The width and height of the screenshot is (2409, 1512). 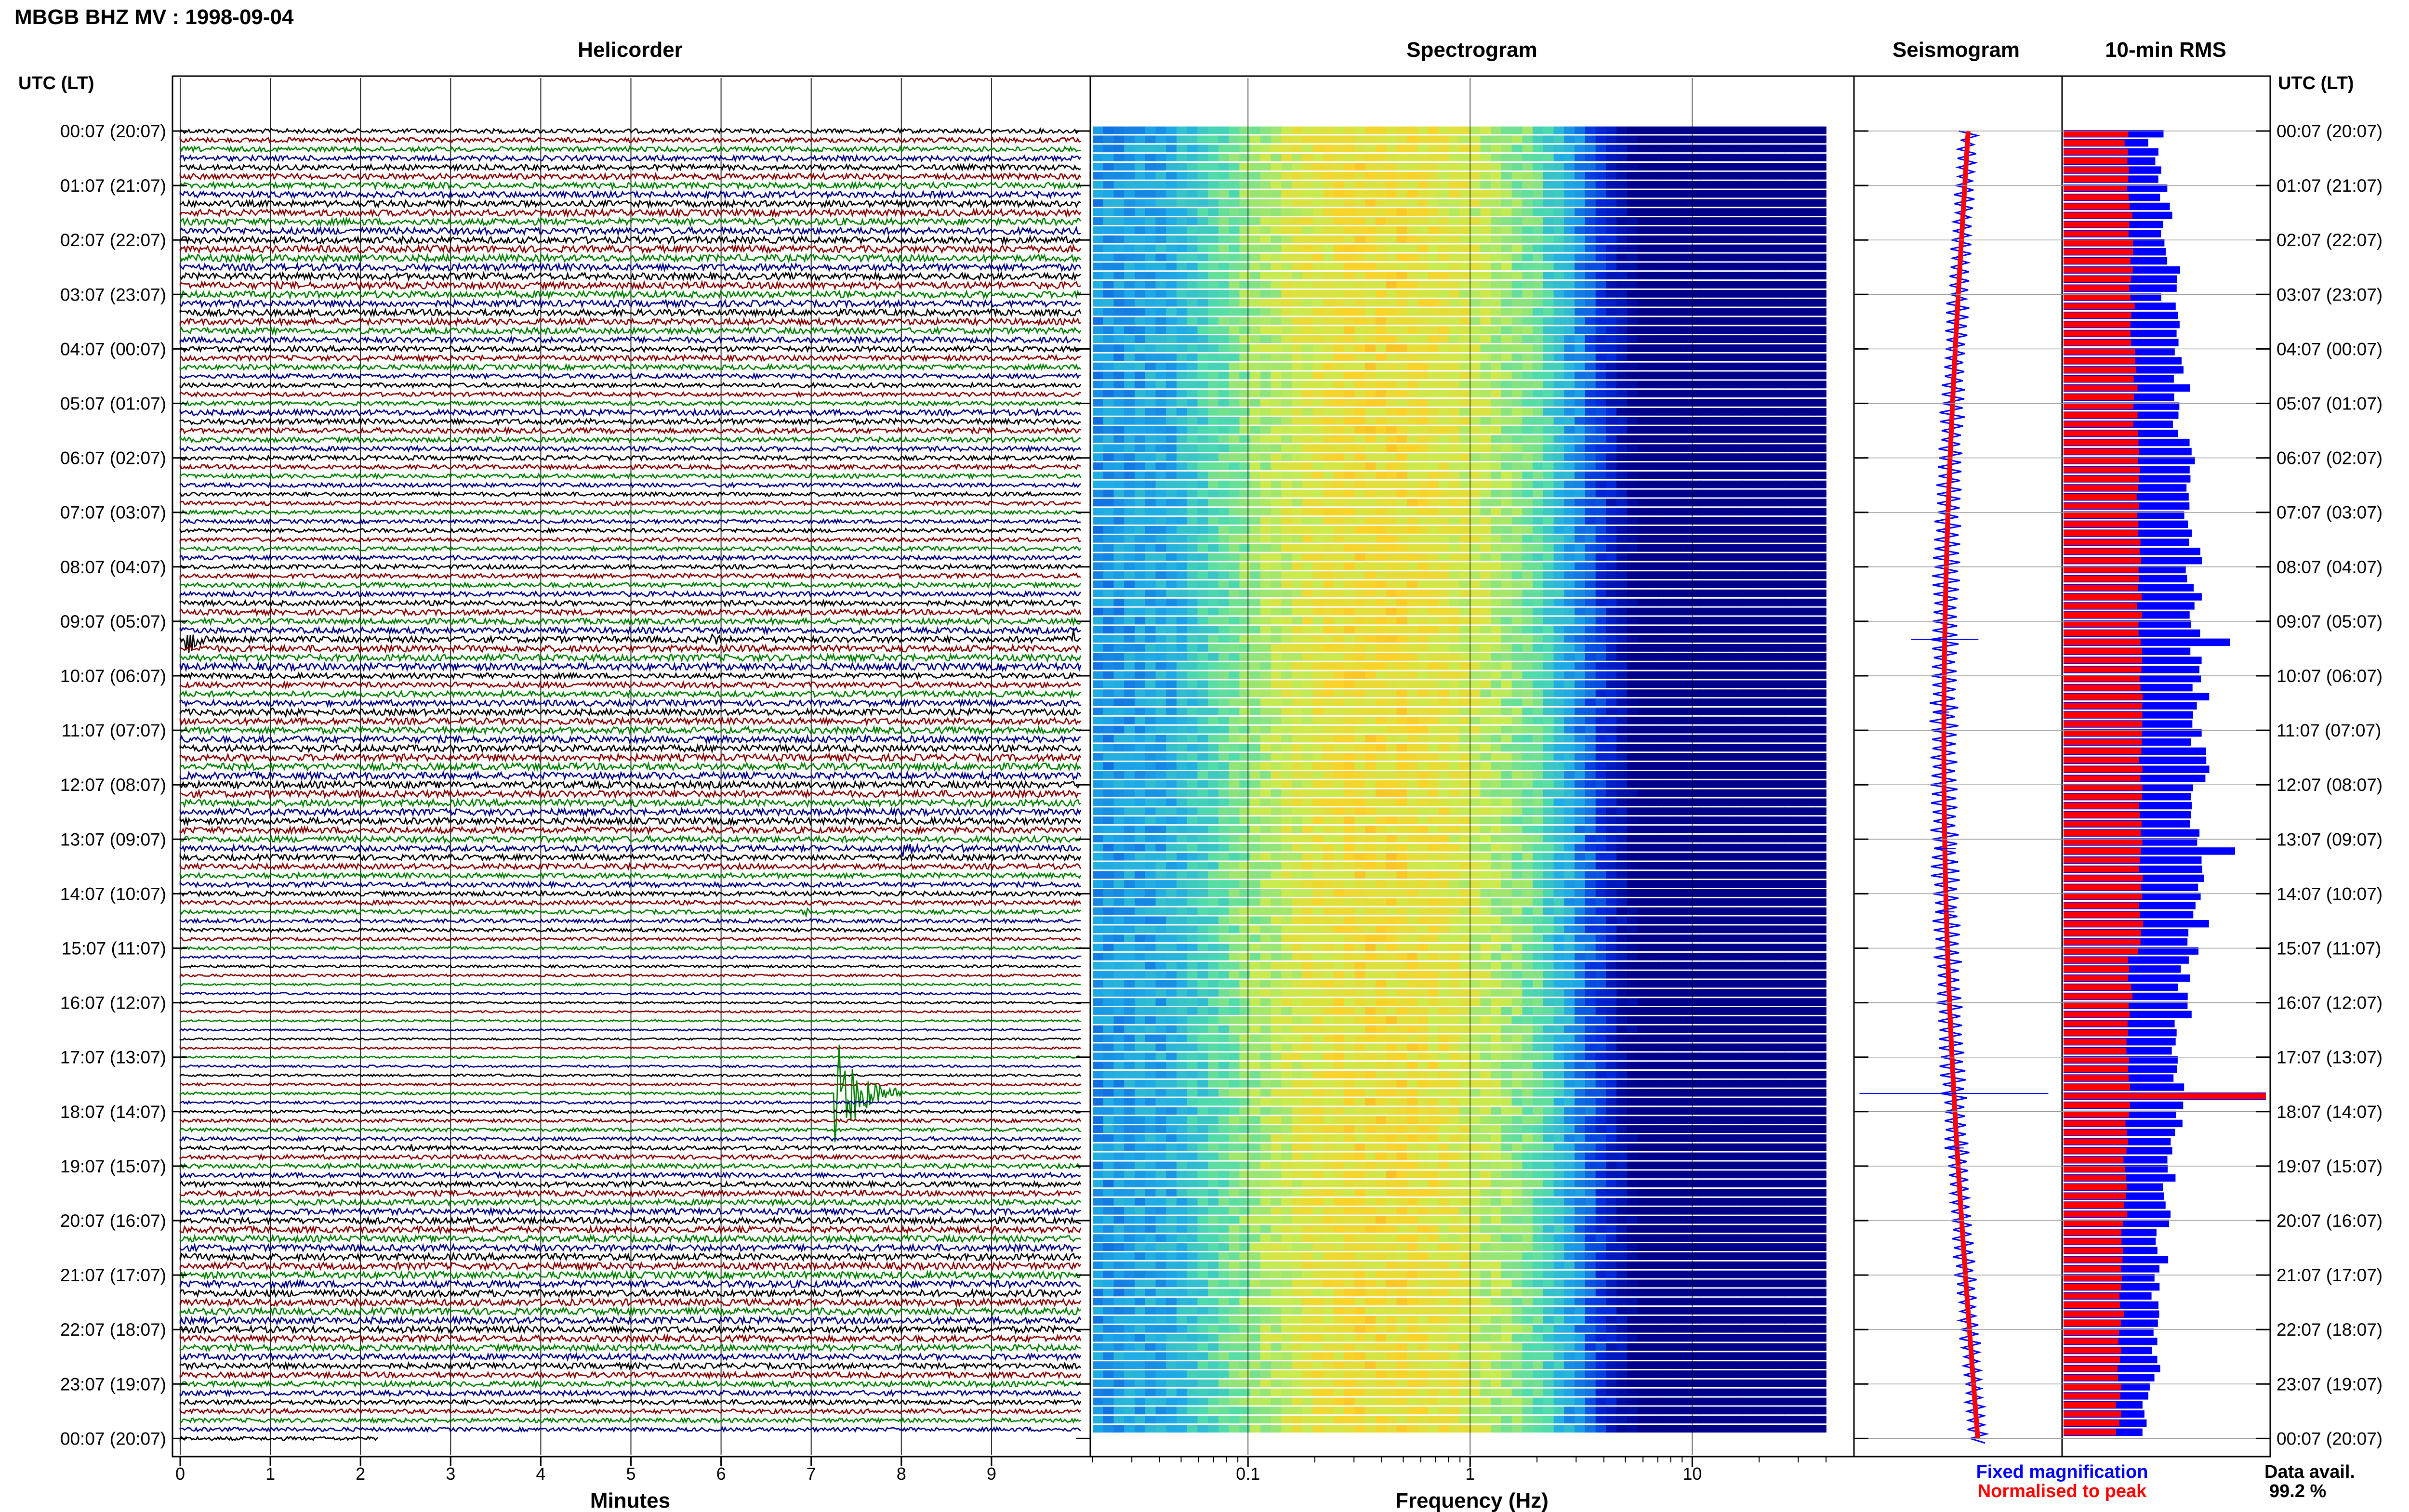 I want to click on helicorder-trace, so click(x=630, y=1002).